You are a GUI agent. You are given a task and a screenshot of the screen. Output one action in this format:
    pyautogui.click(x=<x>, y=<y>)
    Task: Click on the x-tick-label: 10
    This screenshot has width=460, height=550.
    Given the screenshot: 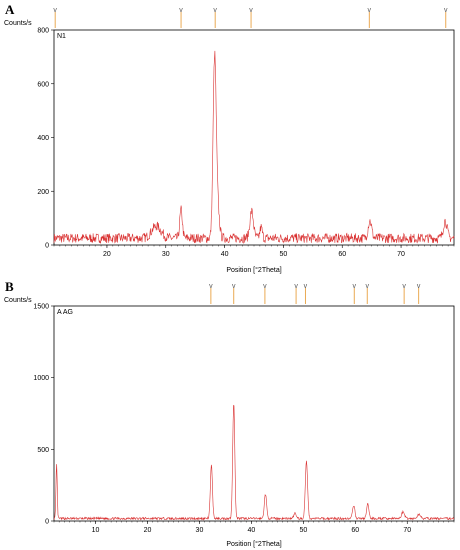 What is the action you would take?
    pyautogui.click(x=96, y=530)
    